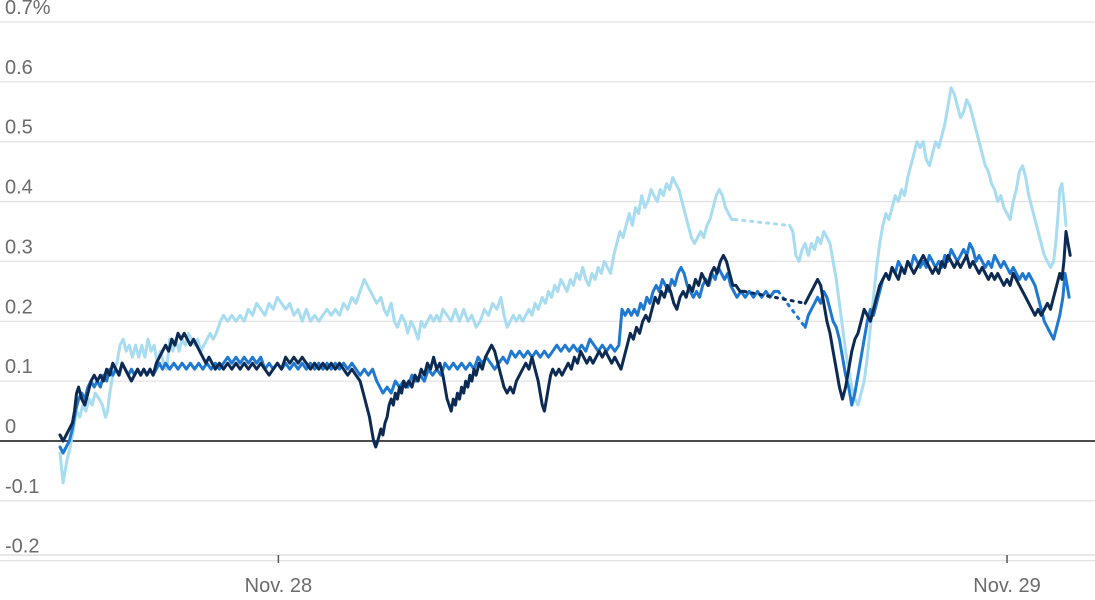 The width and height of the screenshot is (1095, 600). What do you see at coordinates (19, 188) in the screenshot?
I see `y-tick-label: 0.4` at bounding box center [19, 188].